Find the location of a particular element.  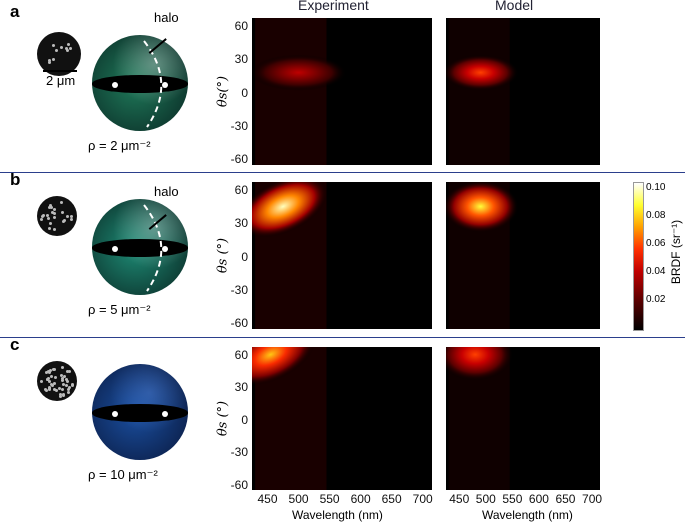

y-tick-label: 0 is located at coordinates (244, 419).